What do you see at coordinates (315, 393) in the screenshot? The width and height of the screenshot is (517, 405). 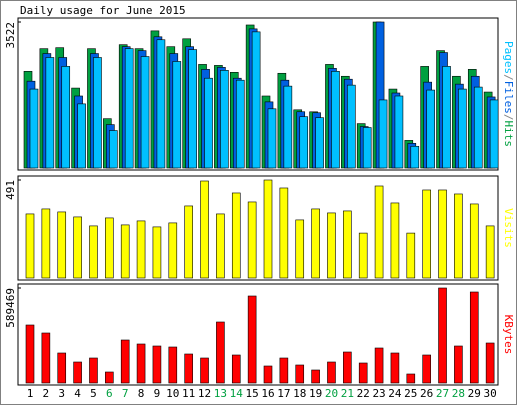 I see `x-tick-label: 19` at bounding box center [315, 393].